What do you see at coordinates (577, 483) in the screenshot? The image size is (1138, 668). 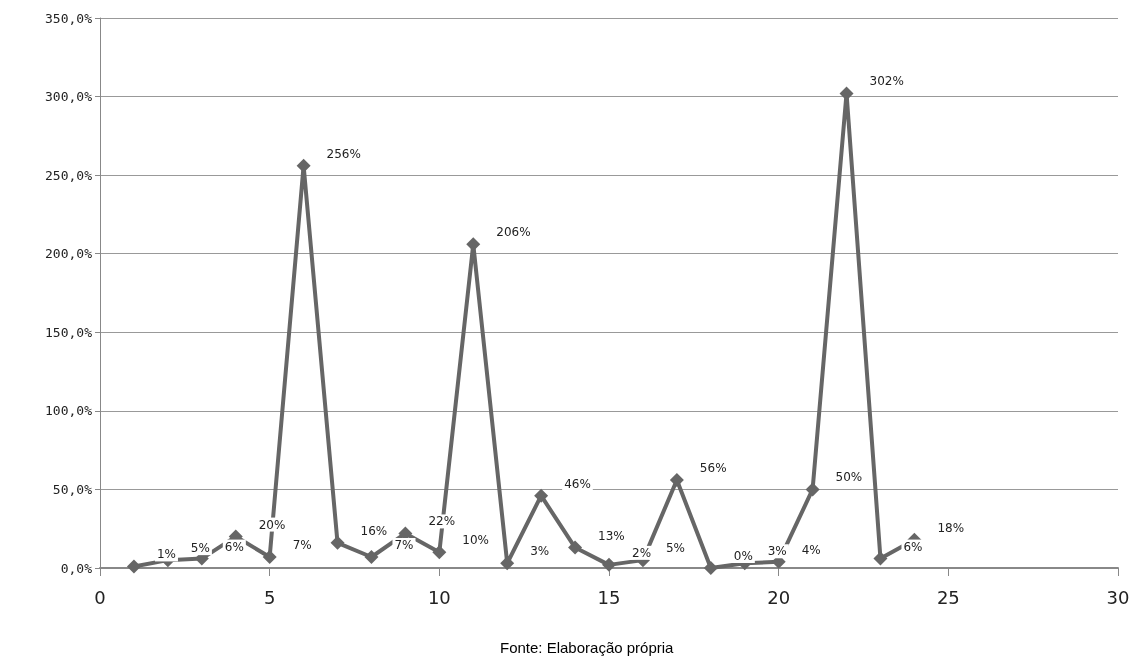 I see `data-label: 46%` at bounding box center [577, 483].